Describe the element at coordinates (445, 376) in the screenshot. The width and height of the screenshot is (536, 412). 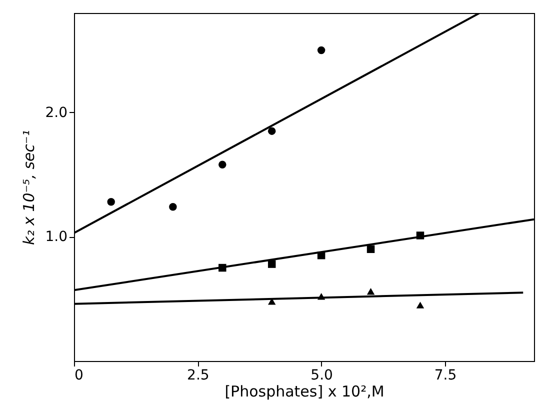
I see `x-tick-label: 7.5` at that location.